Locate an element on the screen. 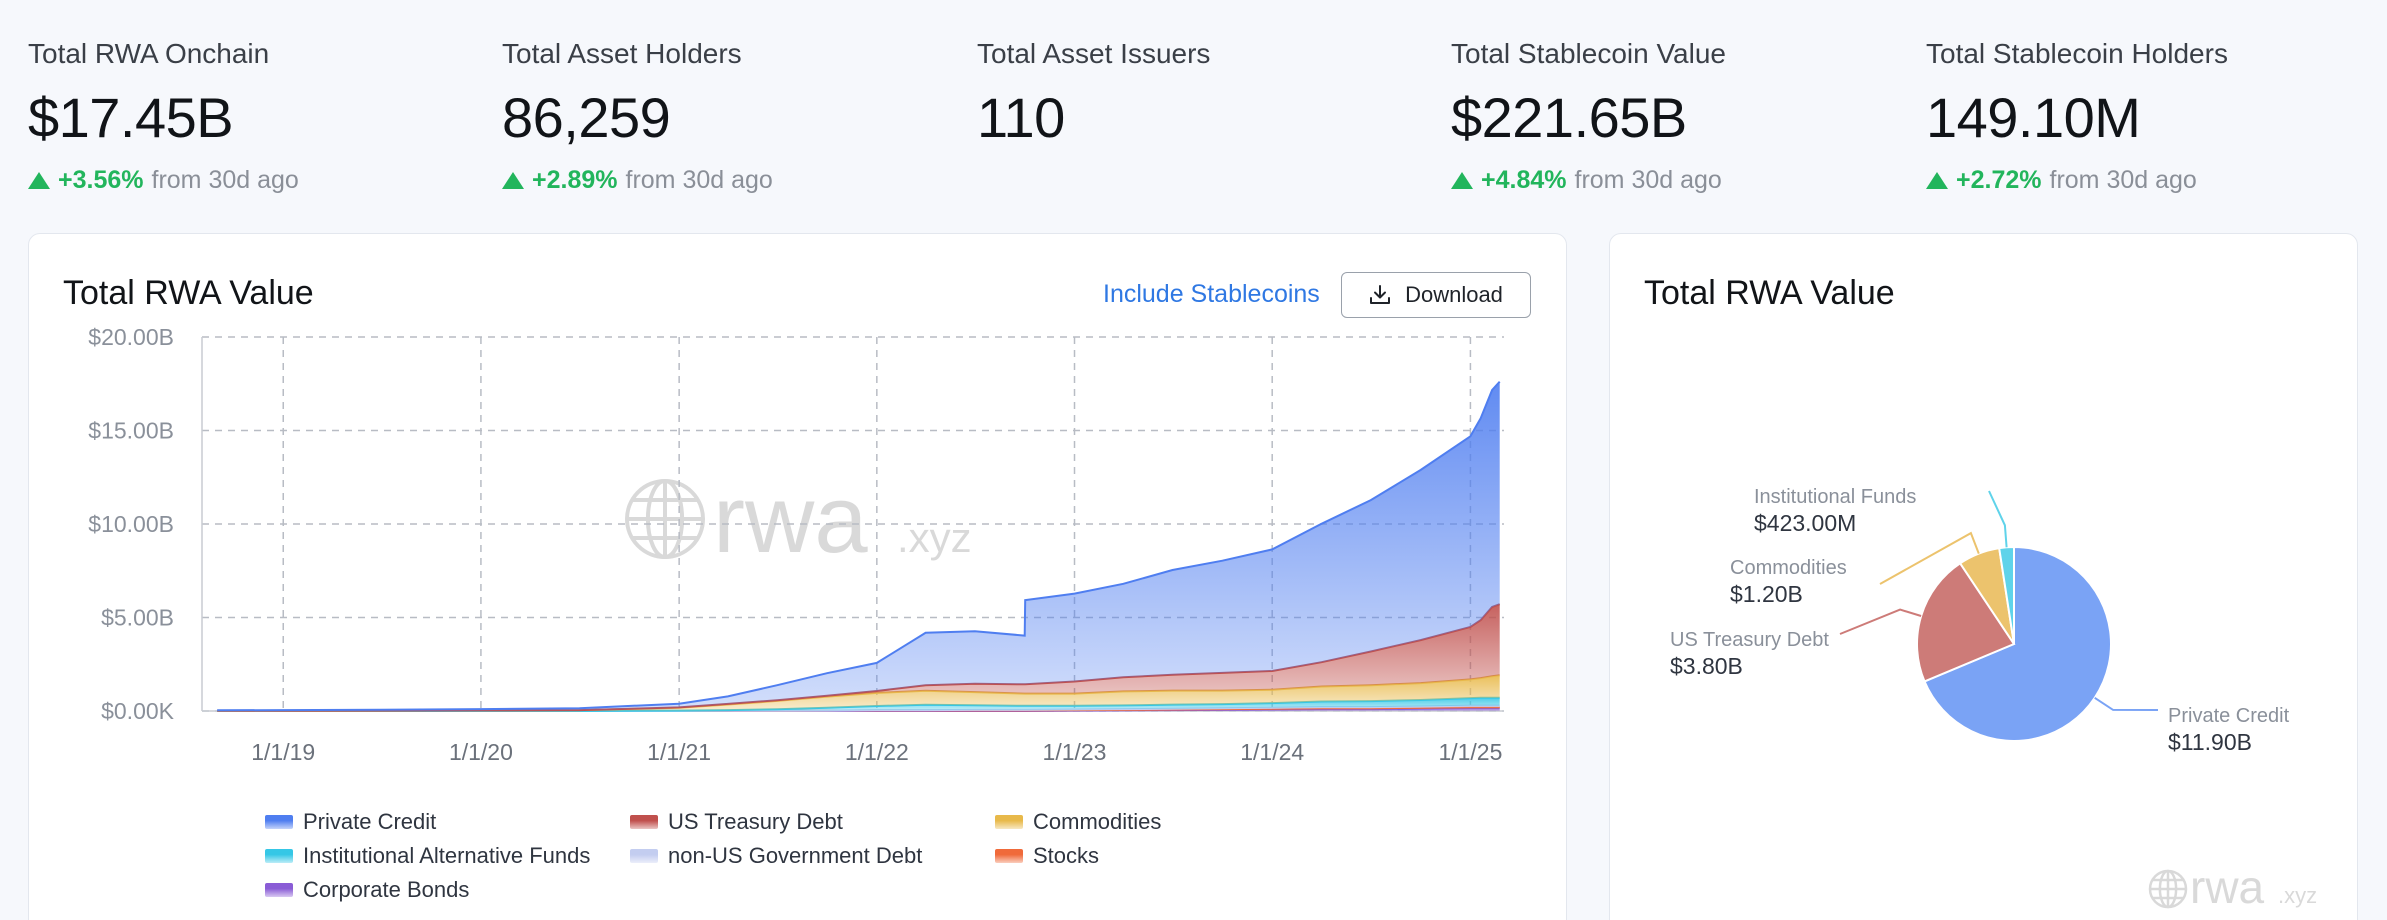 Image resolution: width=2387 pixels, height=920 pixels. stat-change-percent: +3.56% is located at coordinates (101, 180).